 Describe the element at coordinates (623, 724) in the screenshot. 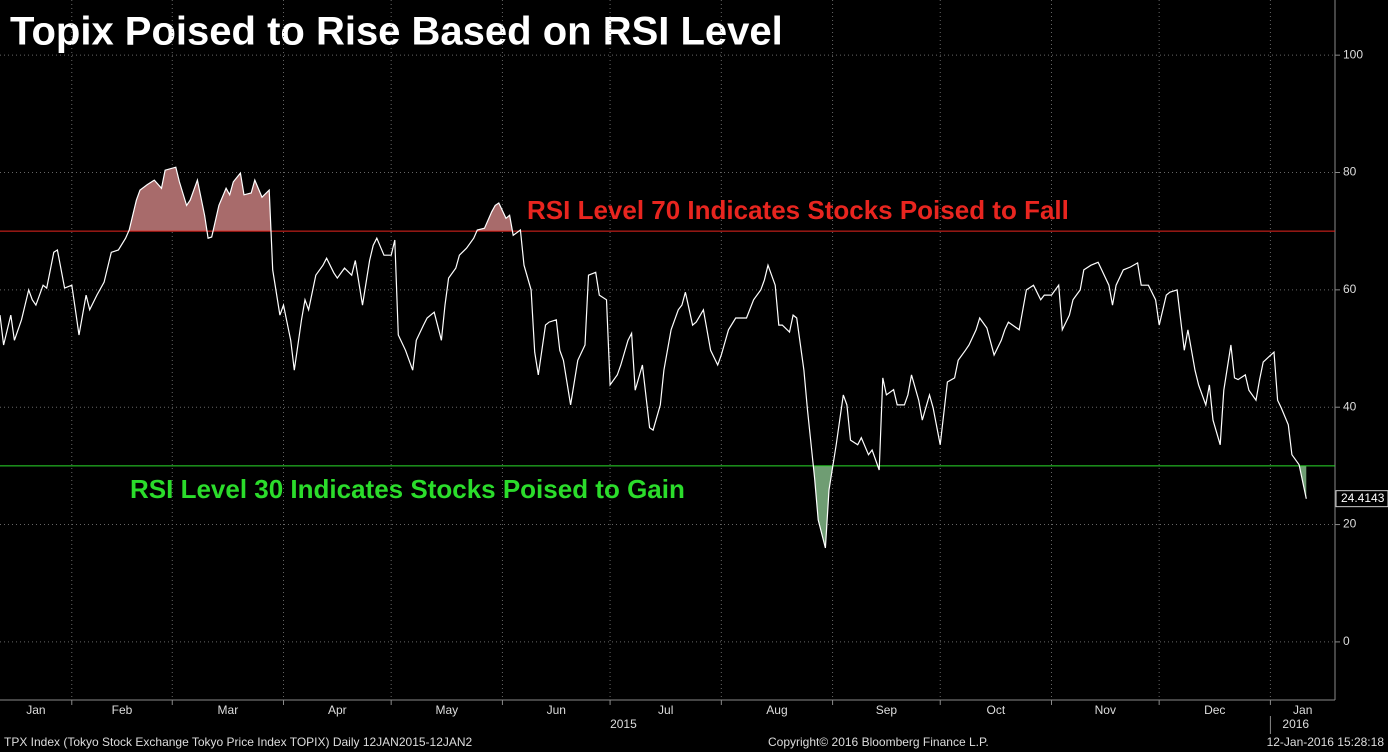

I see `year-label: 2015` at that location.